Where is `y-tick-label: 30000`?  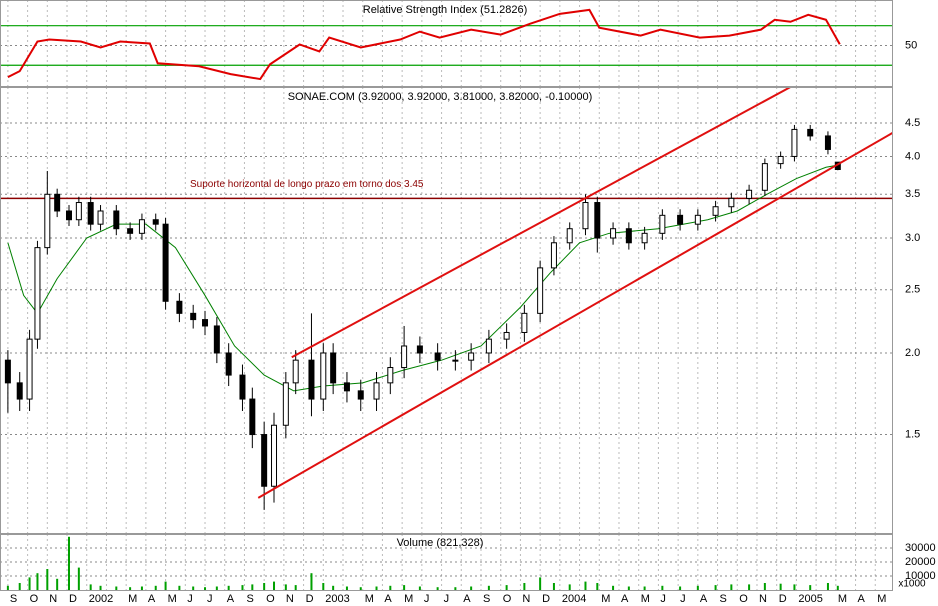 y-tick-label: 30000 is located at coordinates (920, 548).